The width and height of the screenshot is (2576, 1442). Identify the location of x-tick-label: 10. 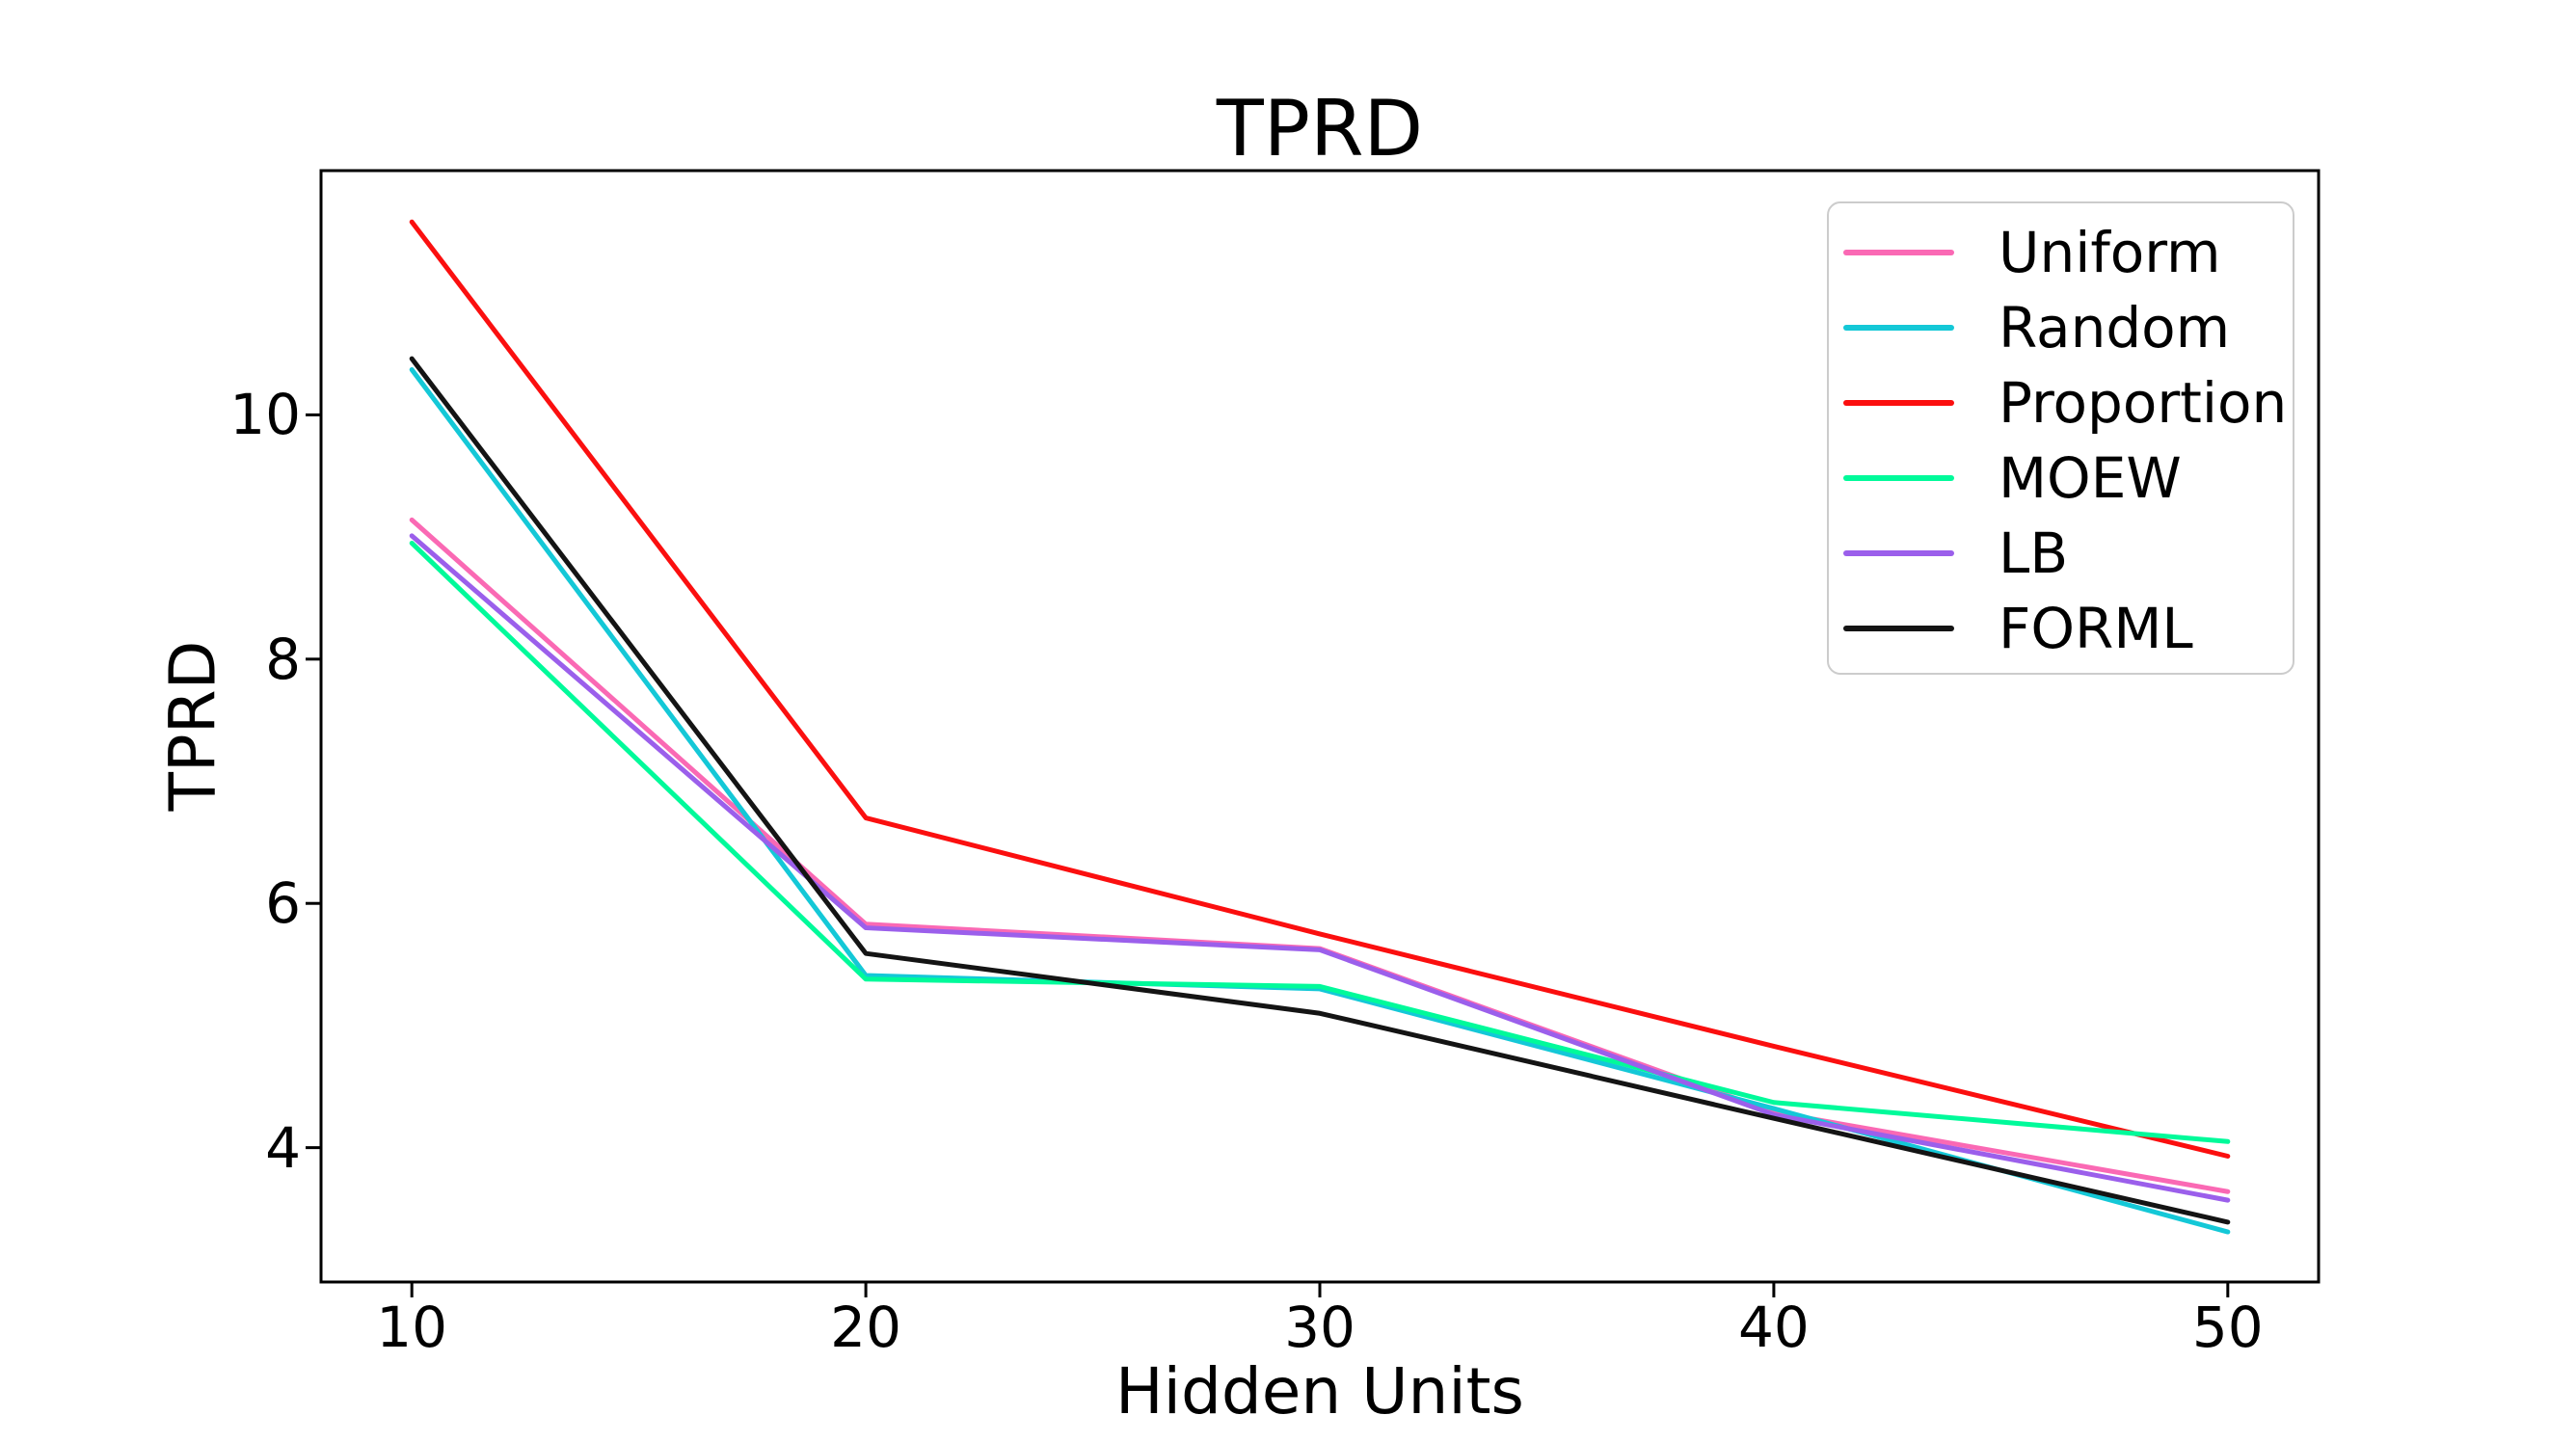
(412, 1327).